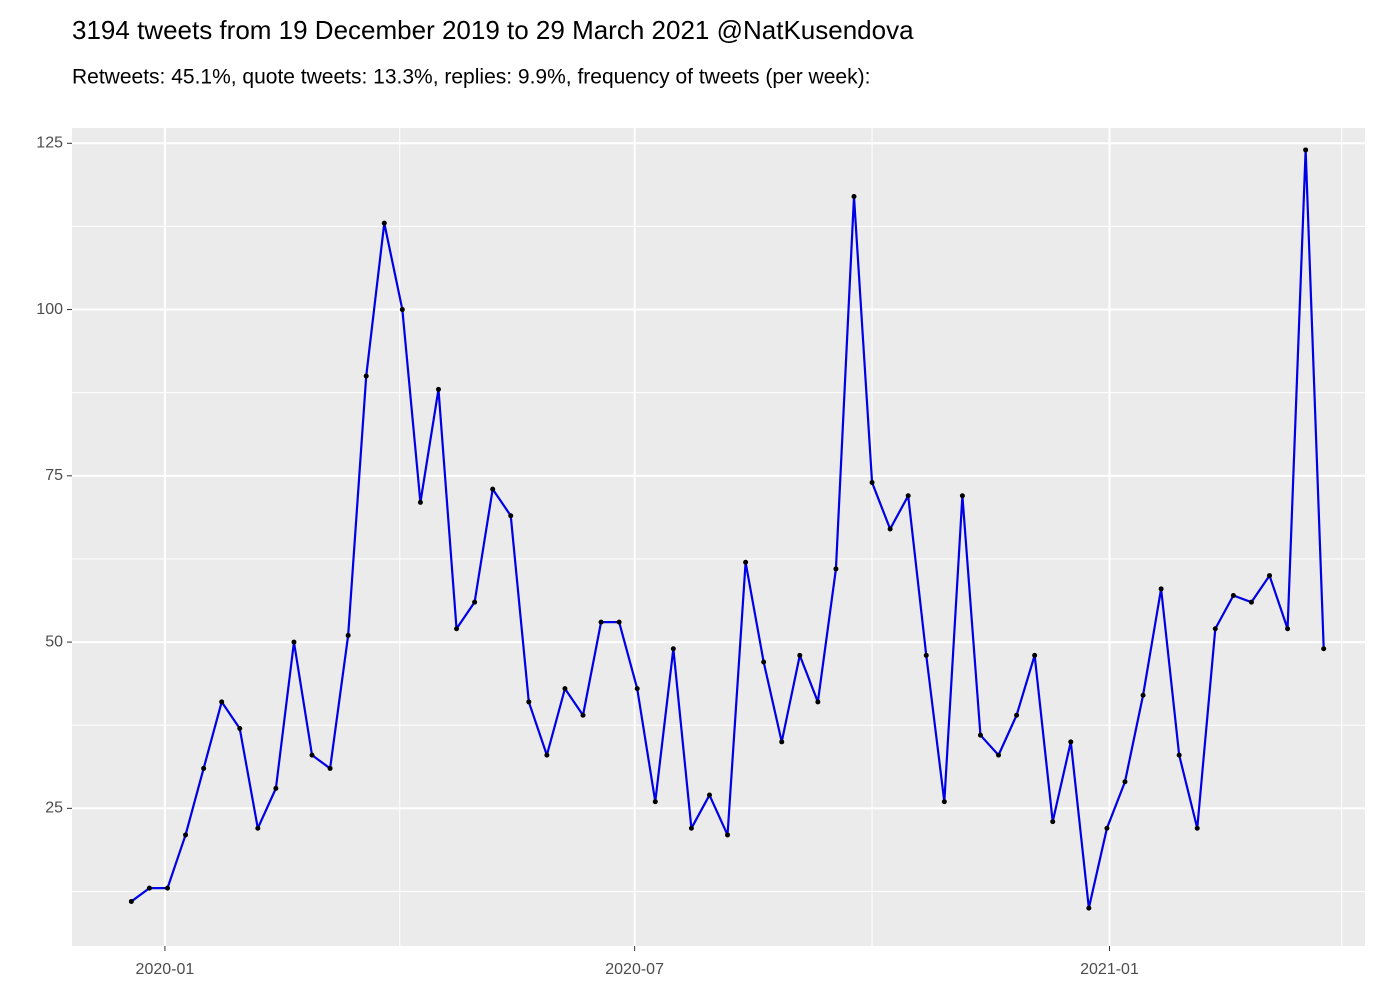 This screenshot has width=1400, height=1000. Describe the element at coordinates (165, 969) in the screenshot. I see `x-tick-label: 2020-01` at that location.